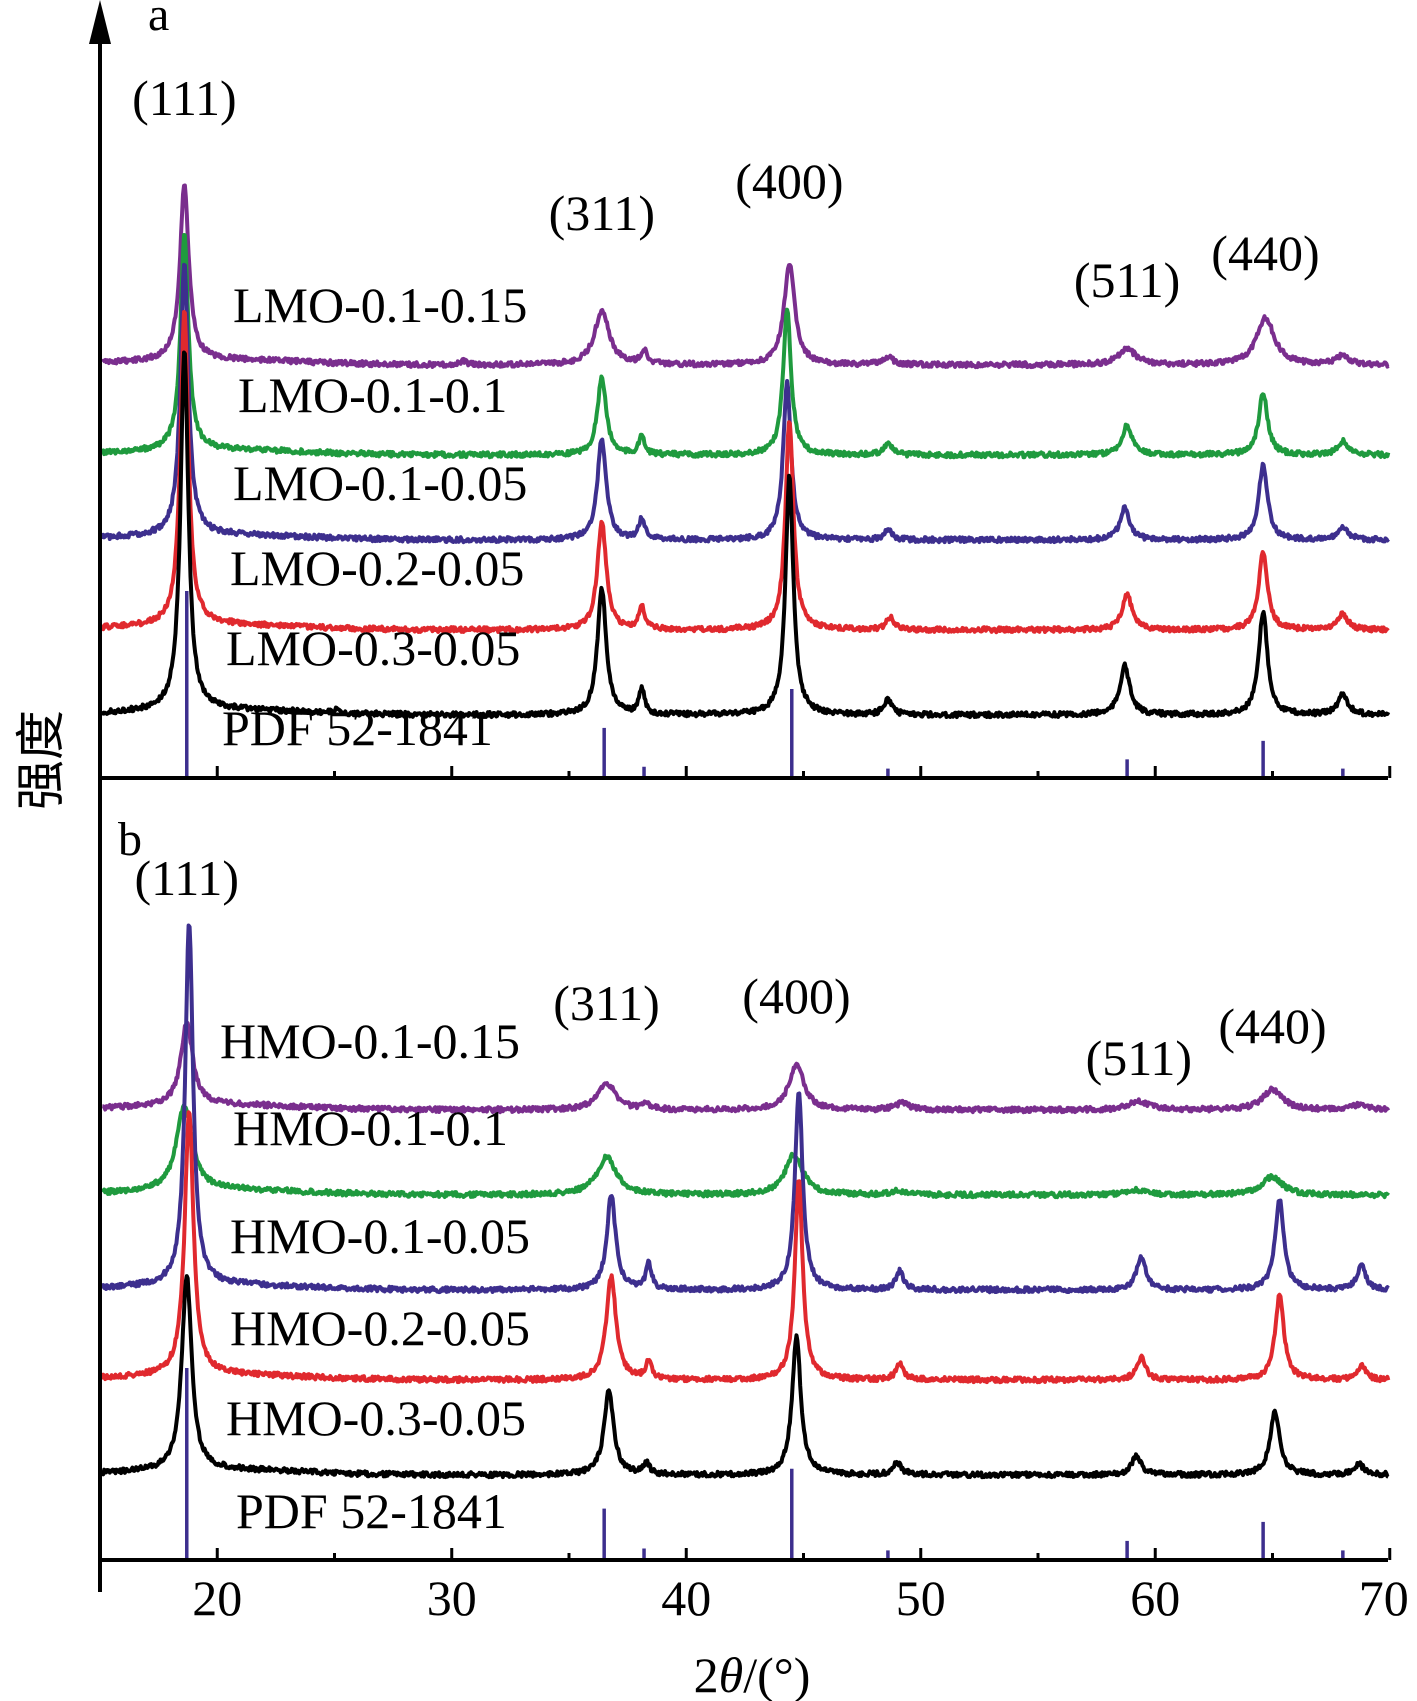 Image resolution: width=1417 pixels, height=1701 pixels. I want to click on x-tick-label: 70, so click(1384, 1598).